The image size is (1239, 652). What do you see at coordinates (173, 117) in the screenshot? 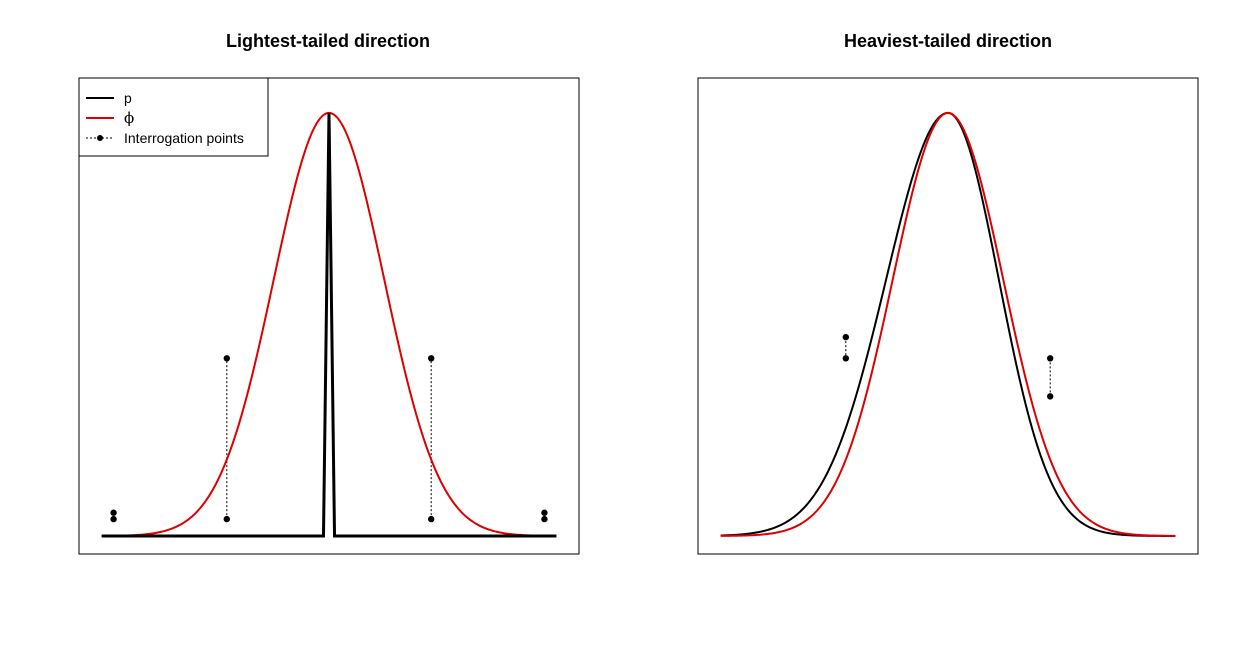
I see `legend: p ϕ Interrogation points` at bounding box center [173, 117].